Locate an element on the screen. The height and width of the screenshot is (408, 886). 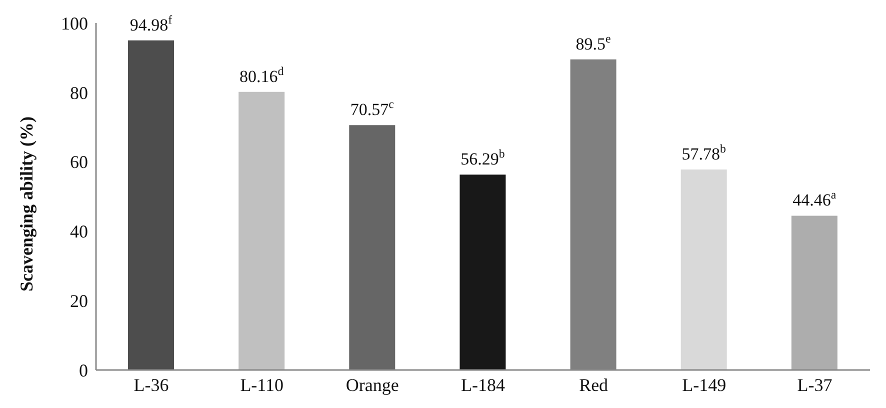
data-label: 89.5$^{e}$ is located at coordinates (593, 42).